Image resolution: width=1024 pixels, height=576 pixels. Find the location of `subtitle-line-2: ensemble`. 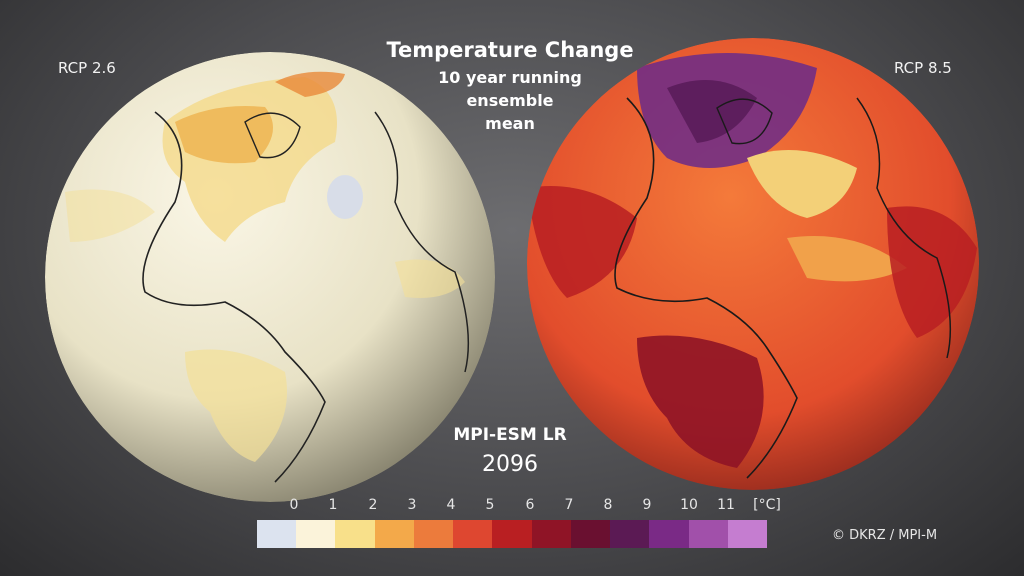

subtitle-line-2: ensemble is located at coordinates (510, 100).